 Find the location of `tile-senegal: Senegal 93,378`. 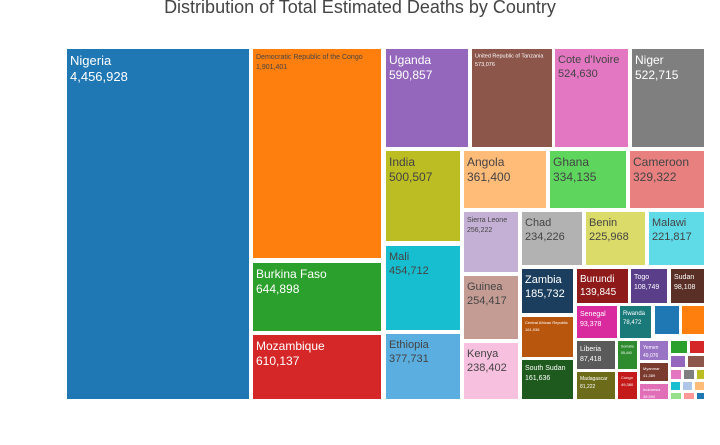

tile-senegal: Senegal 93,378 is located at coordinates (597, 322).